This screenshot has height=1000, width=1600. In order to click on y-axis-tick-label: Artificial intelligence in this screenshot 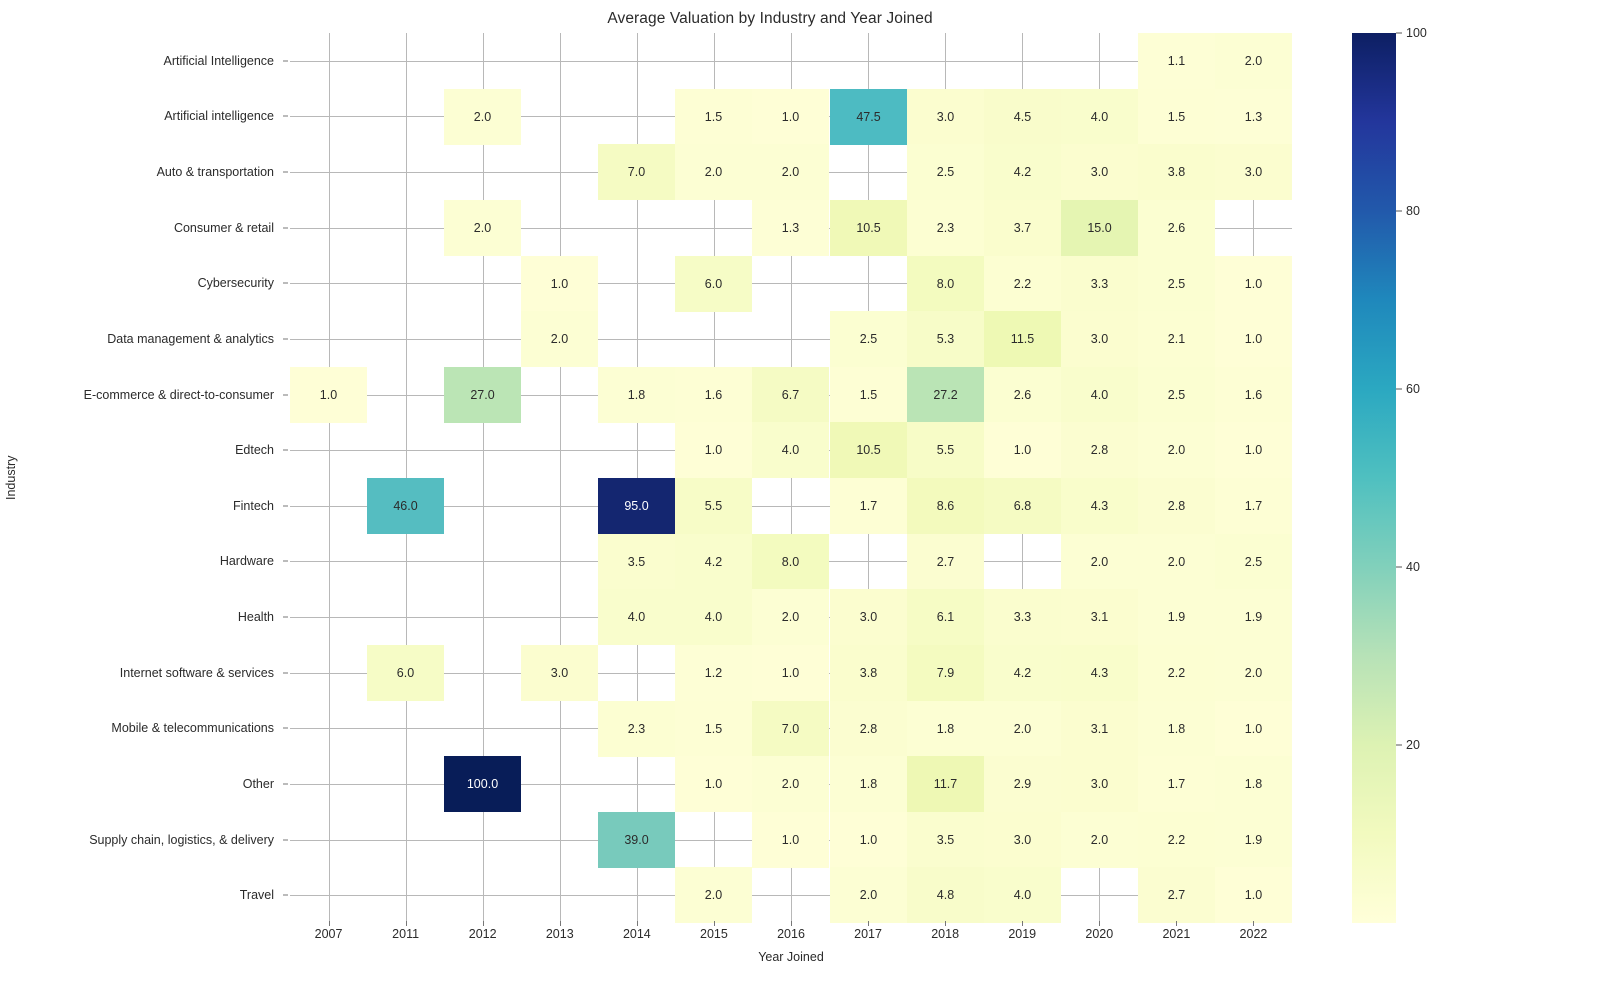, I will do `click(219, 116)`.